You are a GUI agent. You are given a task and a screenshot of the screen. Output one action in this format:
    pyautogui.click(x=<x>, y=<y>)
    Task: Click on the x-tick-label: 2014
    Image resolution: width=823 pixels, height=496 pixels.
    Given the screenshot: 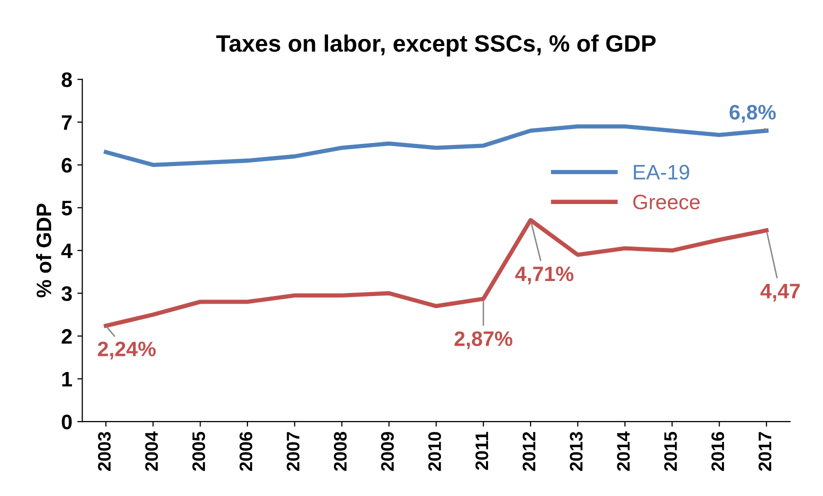 What is the action you would take?
    pyautogui.click(x=623, y=451)
    